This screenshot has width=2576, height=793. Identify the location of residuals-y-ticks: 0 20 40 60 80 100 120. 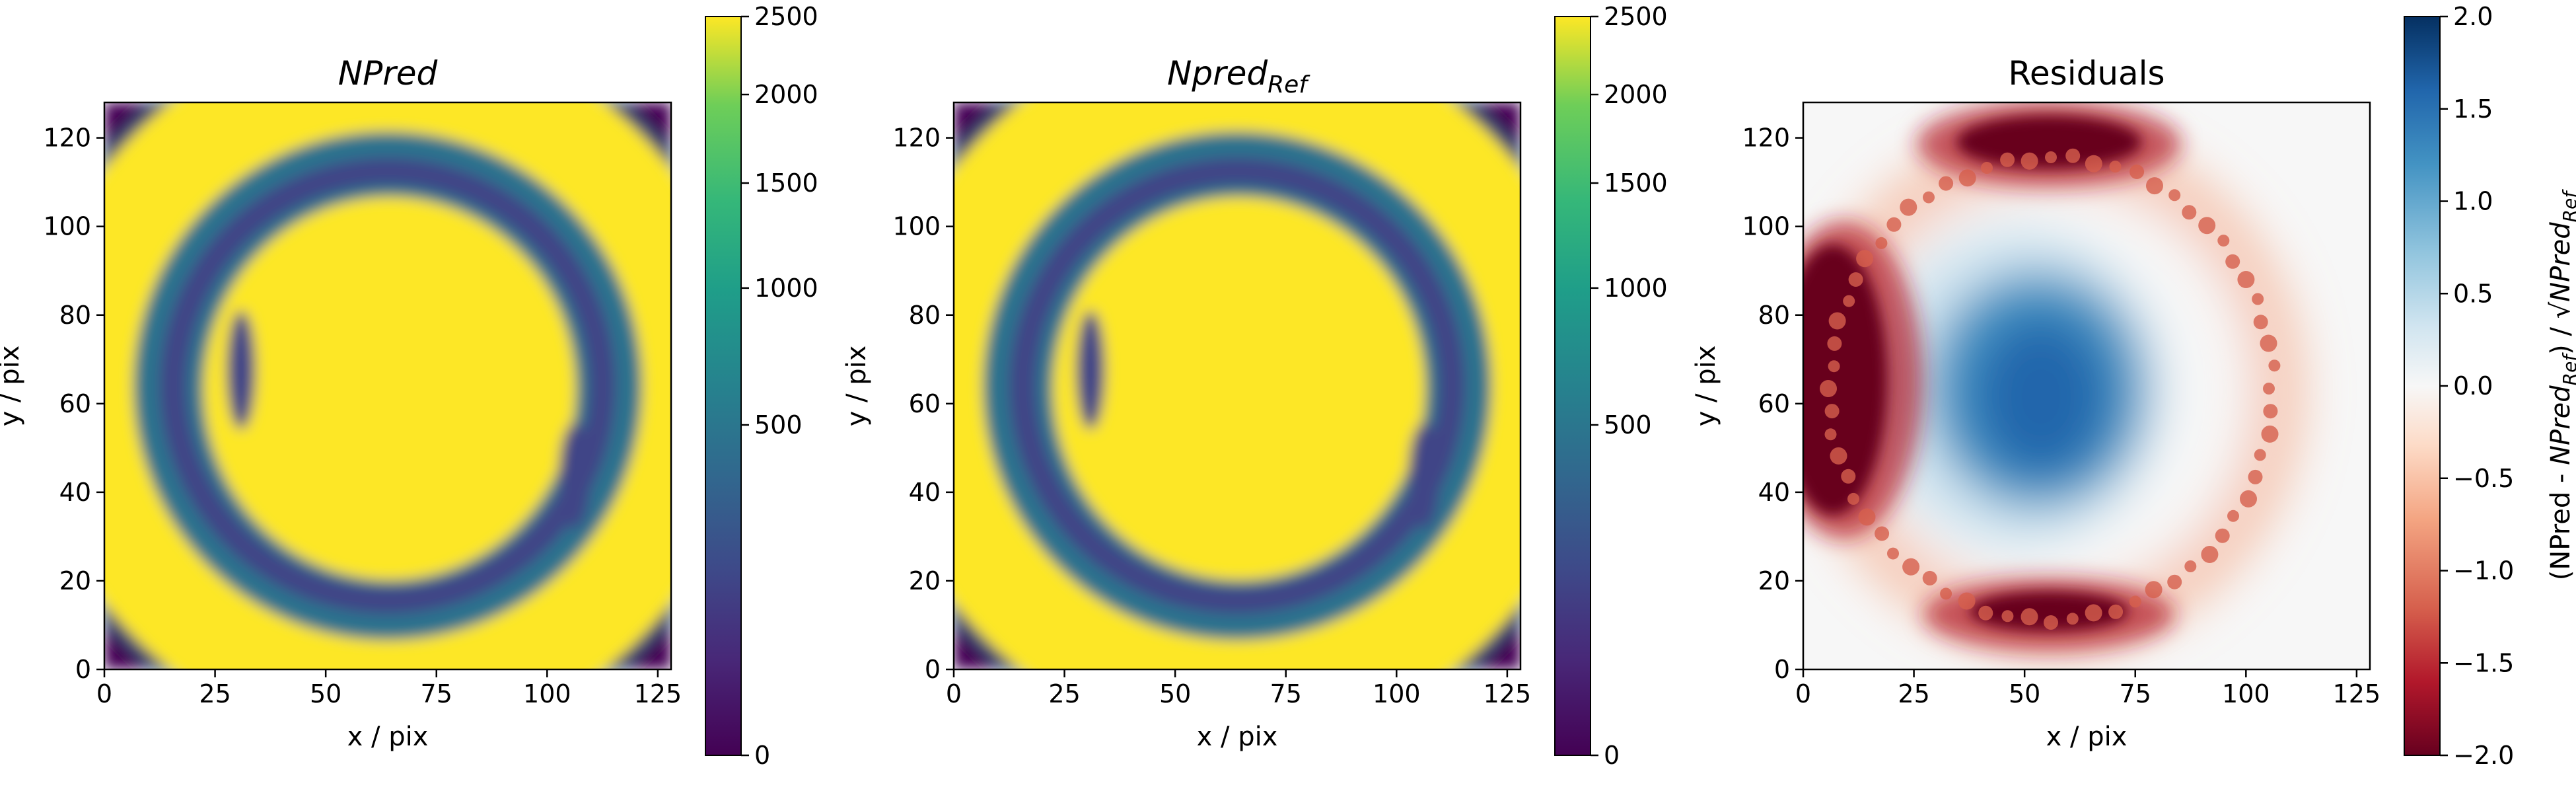
(1772, 404).